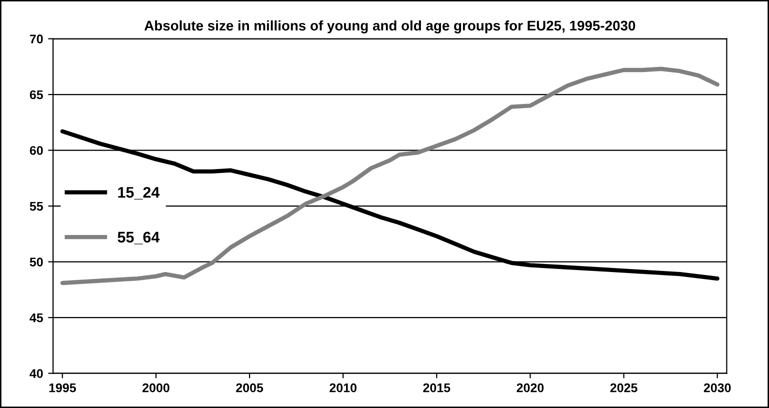 The image size is (769, 408). What do you see at coordinates (36, 150) in the screenshot?
I see `y-tick-label: 60` at bounding box center [36, 150].